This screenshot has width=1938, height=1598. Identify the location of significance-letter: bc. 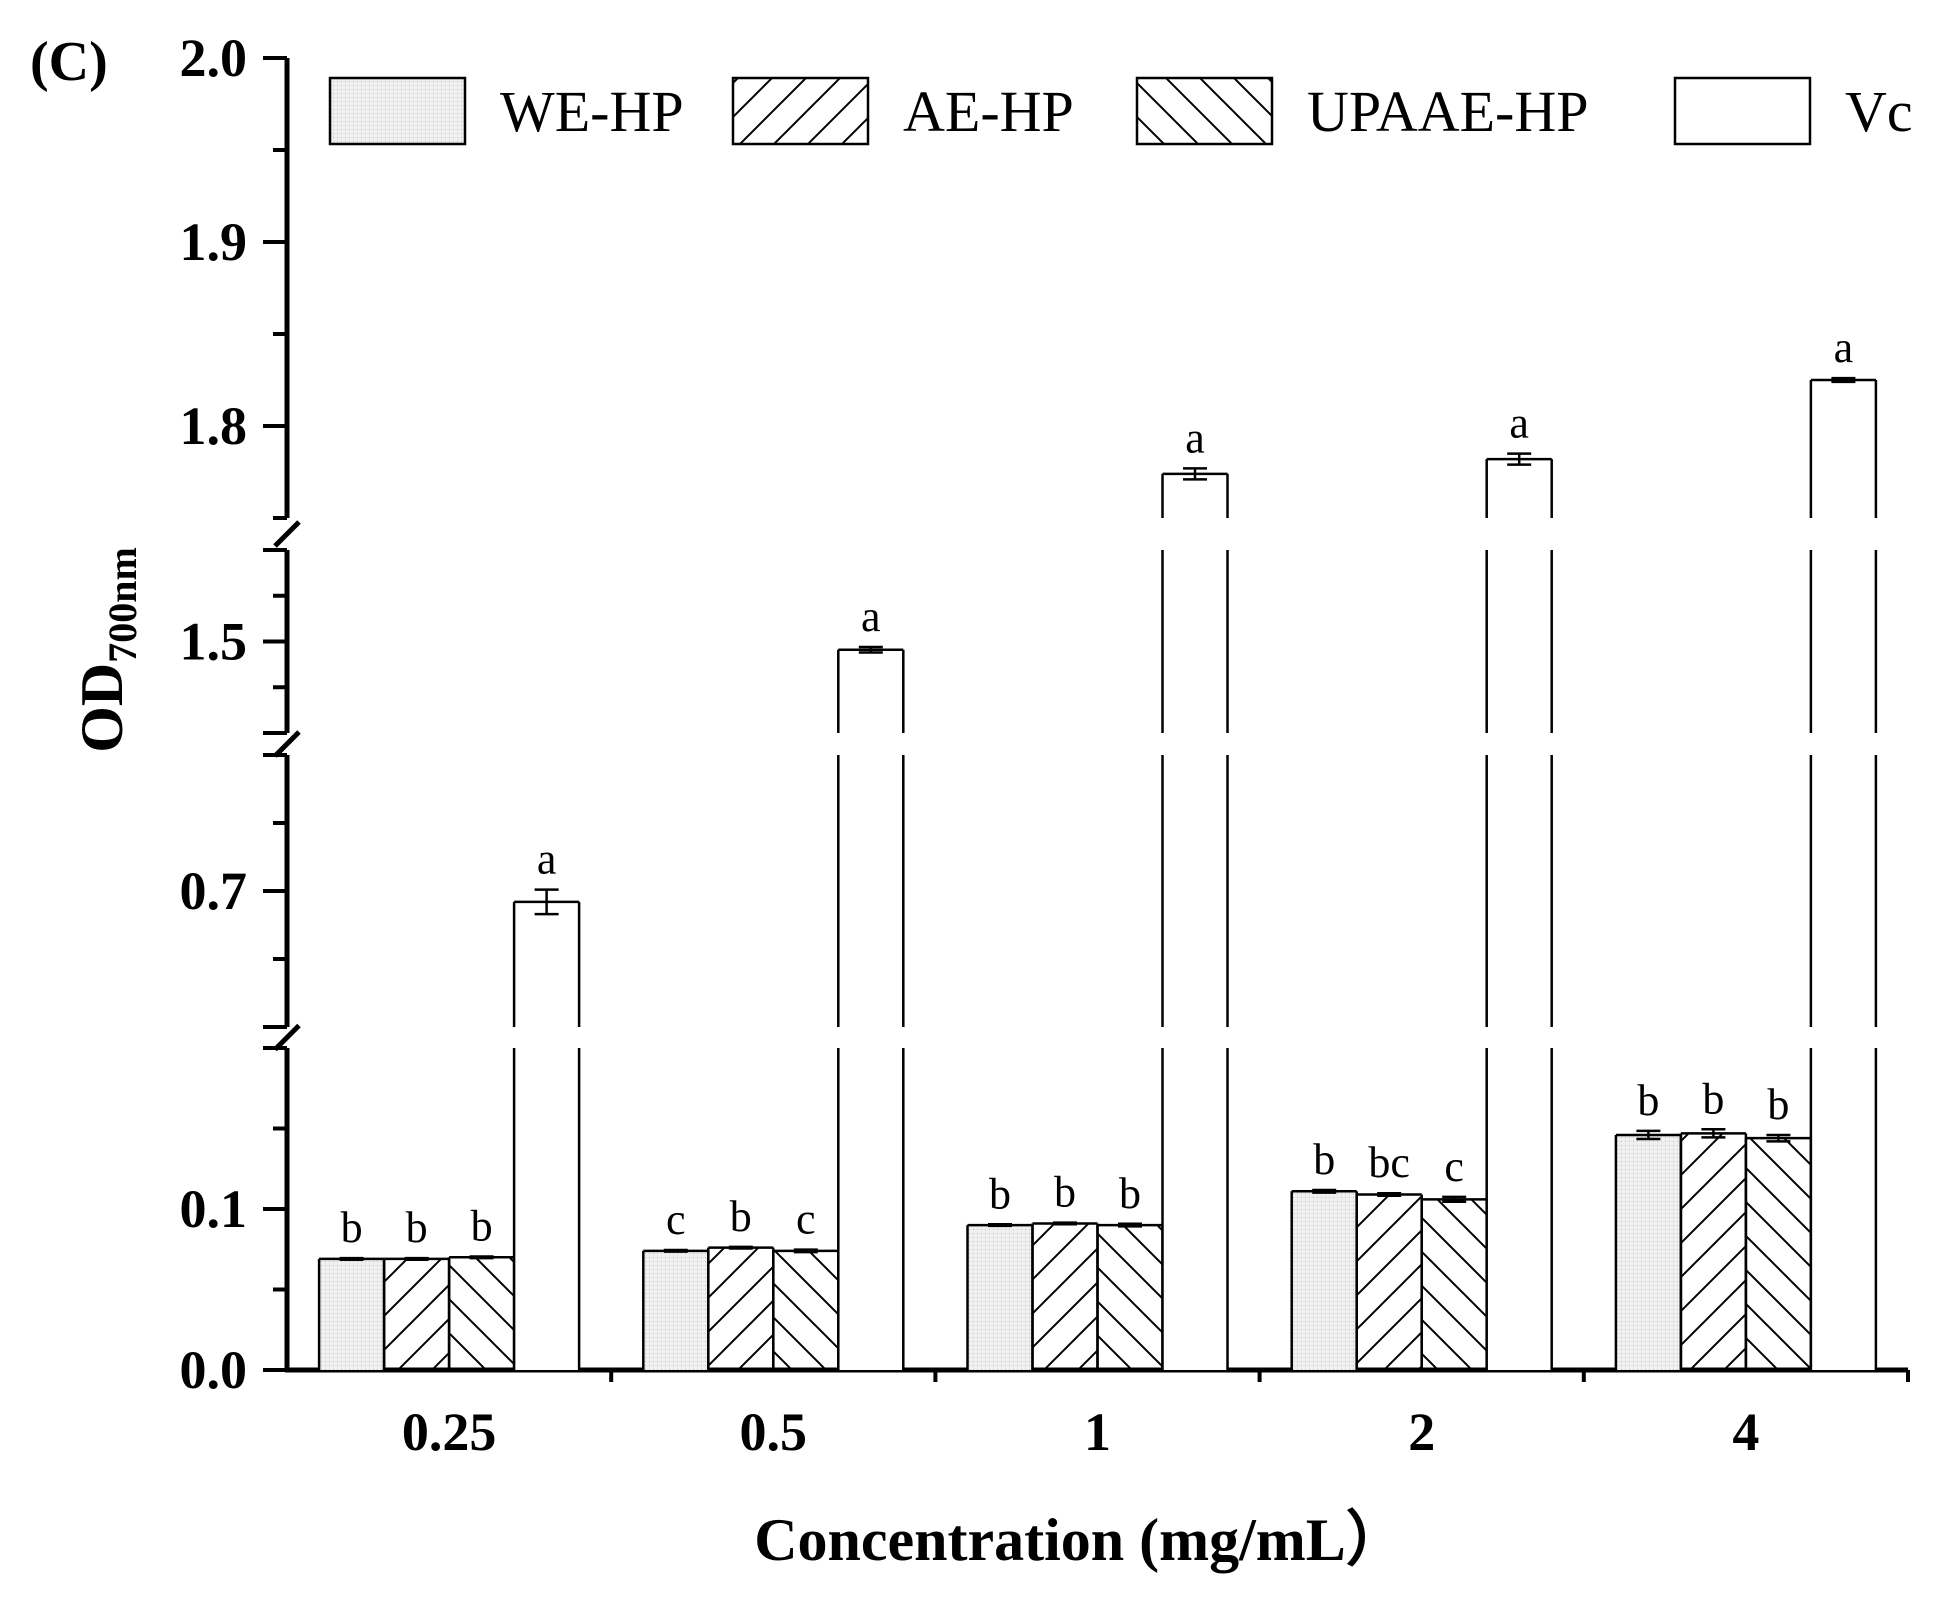
(1389, 1162).